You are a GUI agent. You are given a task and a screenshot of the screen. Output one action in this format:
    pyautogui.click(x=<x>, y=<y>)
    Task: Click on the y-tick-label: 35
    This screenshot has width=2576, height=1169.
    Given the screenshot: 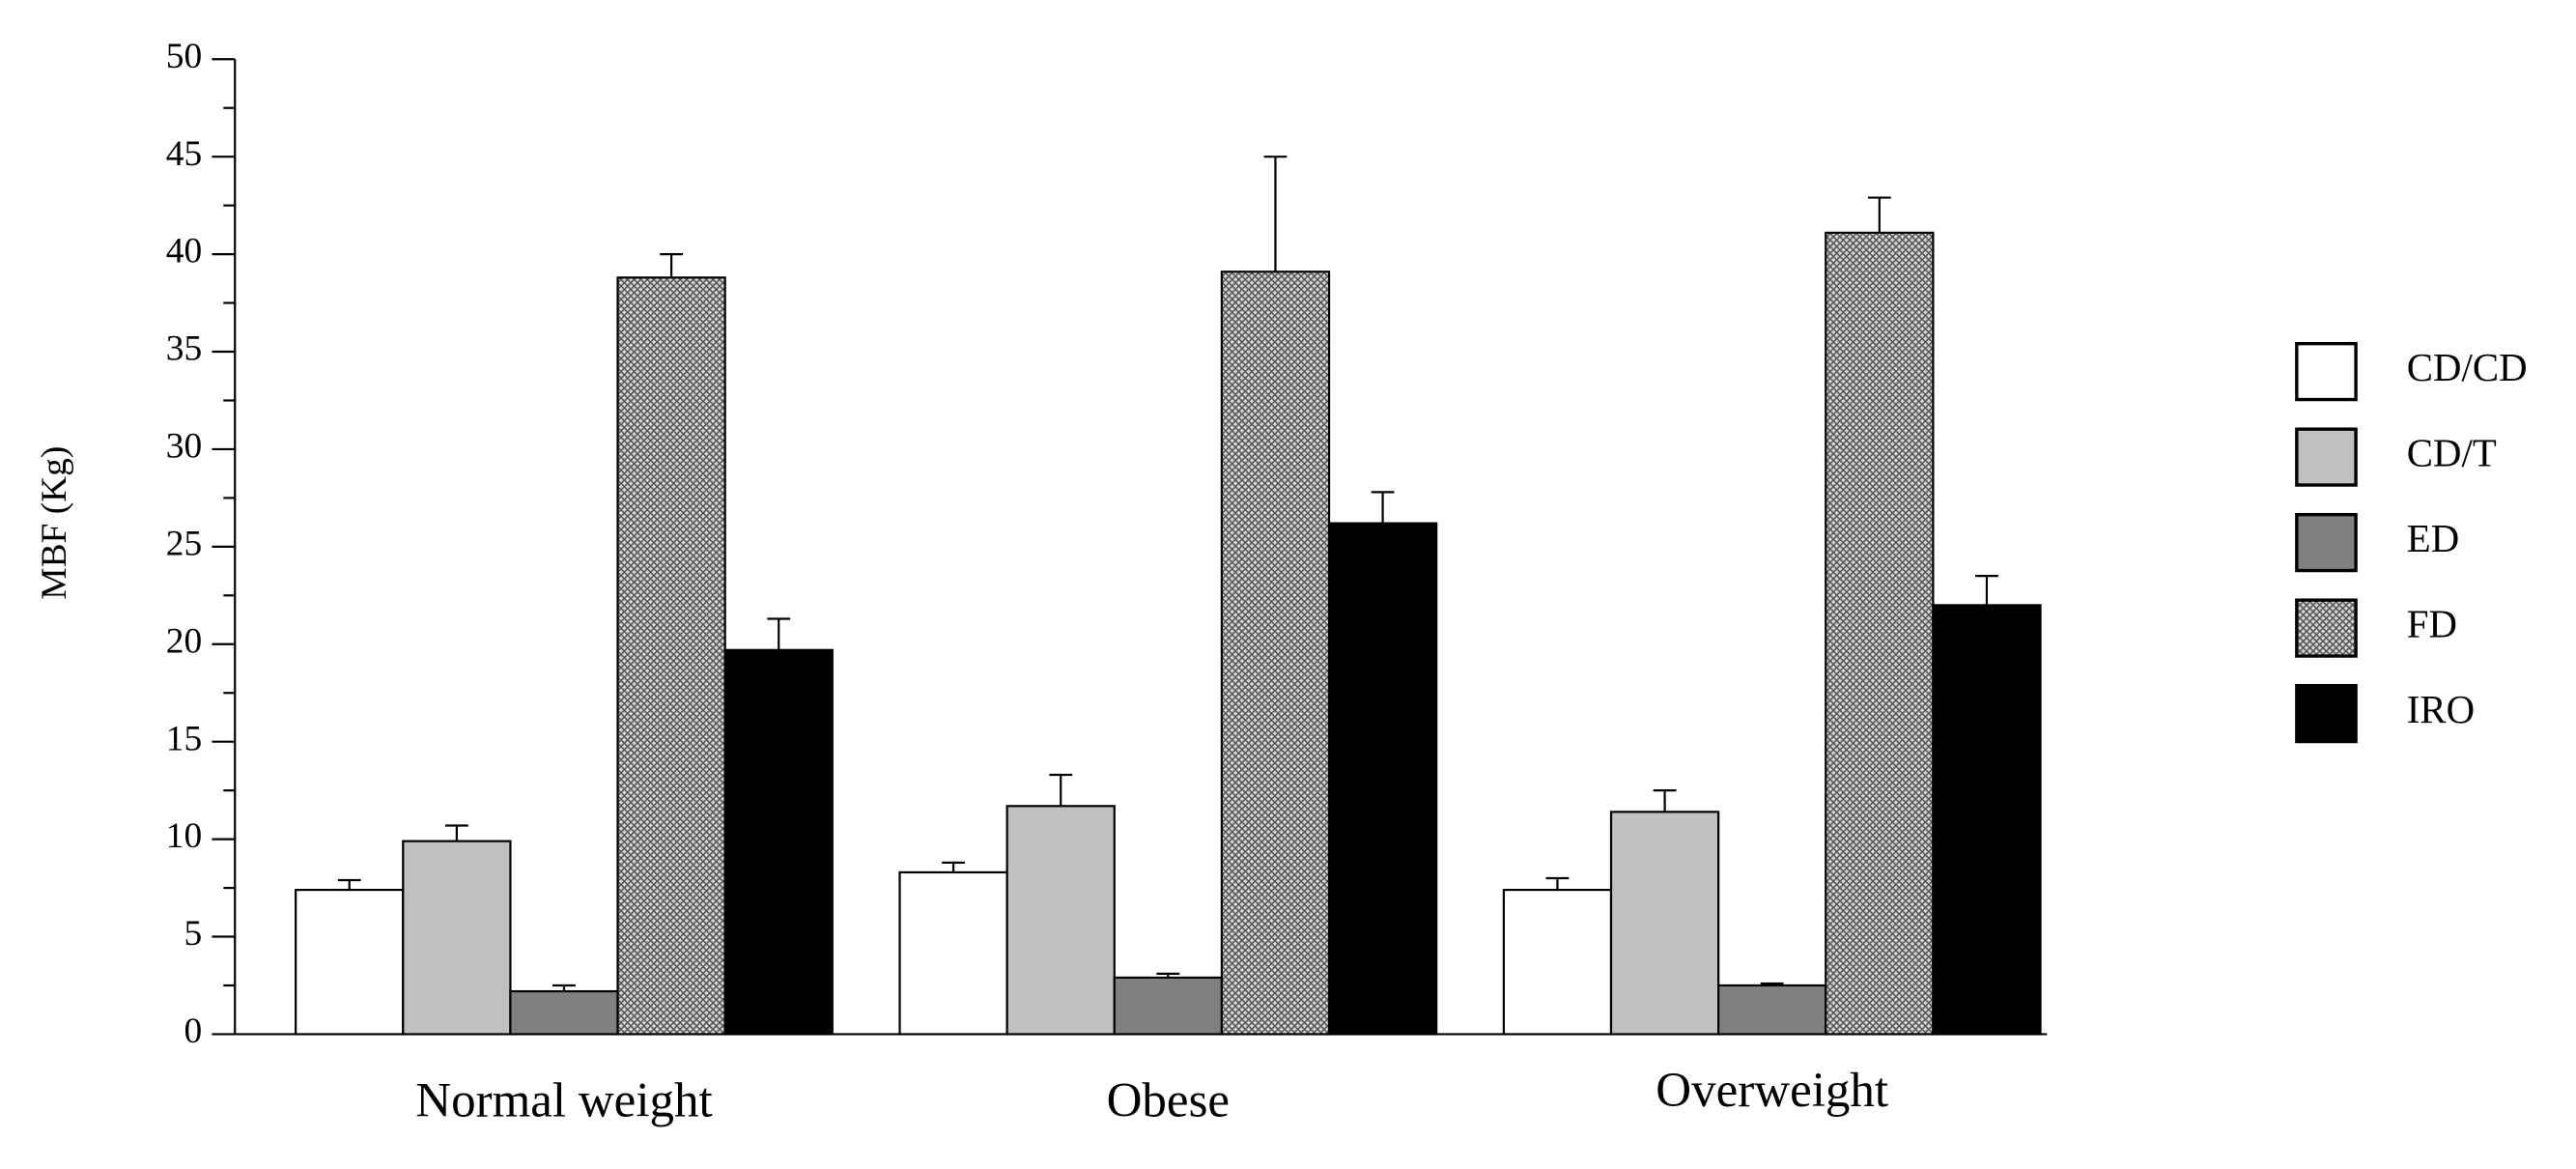 What is the action you would take?
    pyautogui.click(x=184, y=349)
    